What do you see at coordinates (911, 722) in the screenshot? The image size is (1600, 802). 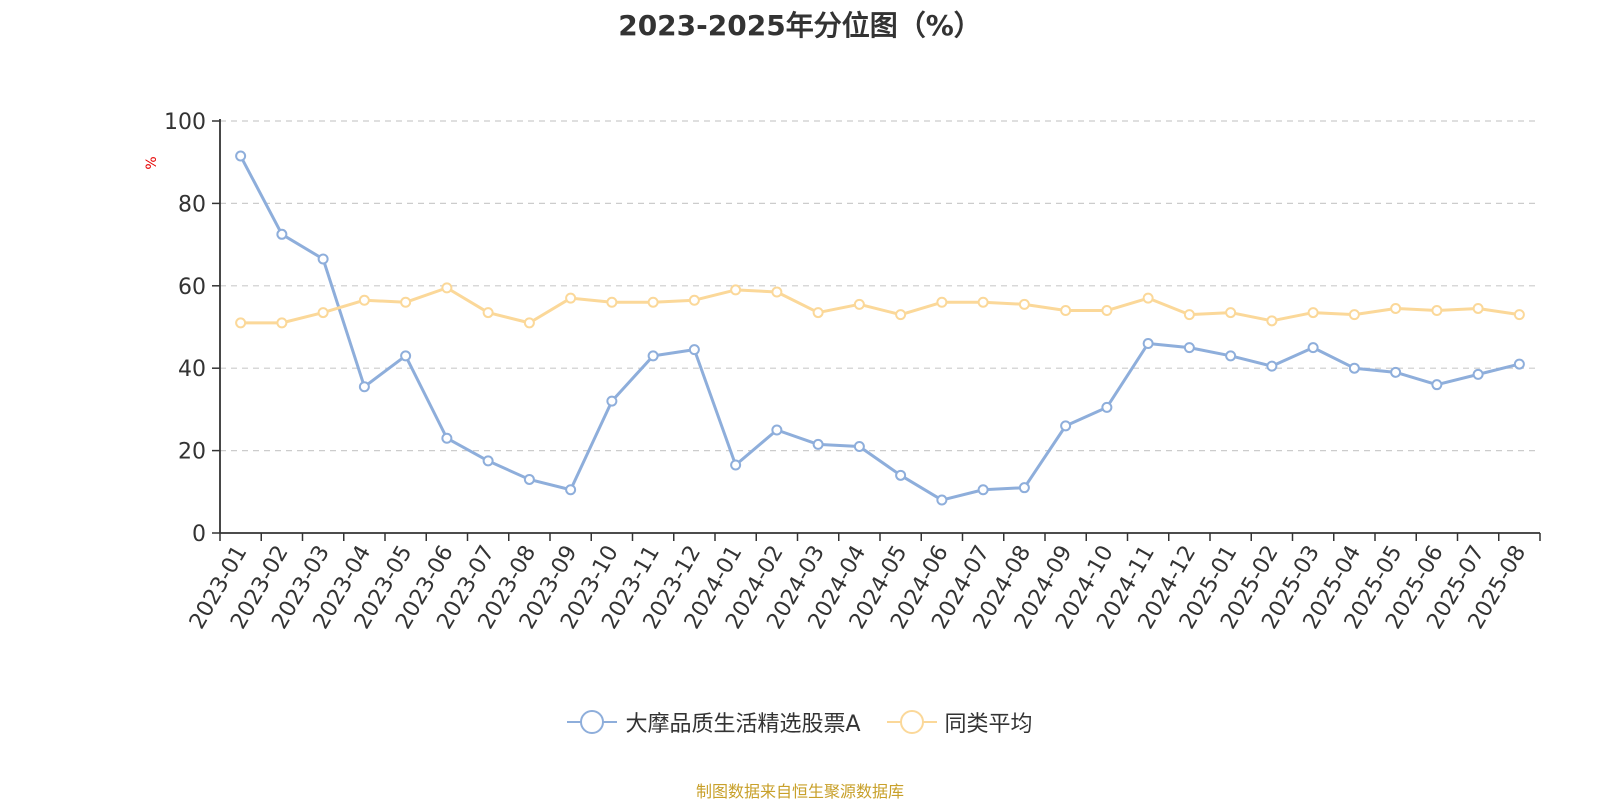 I see `legend-marker-average-icon` at bounding box center [911, 722].